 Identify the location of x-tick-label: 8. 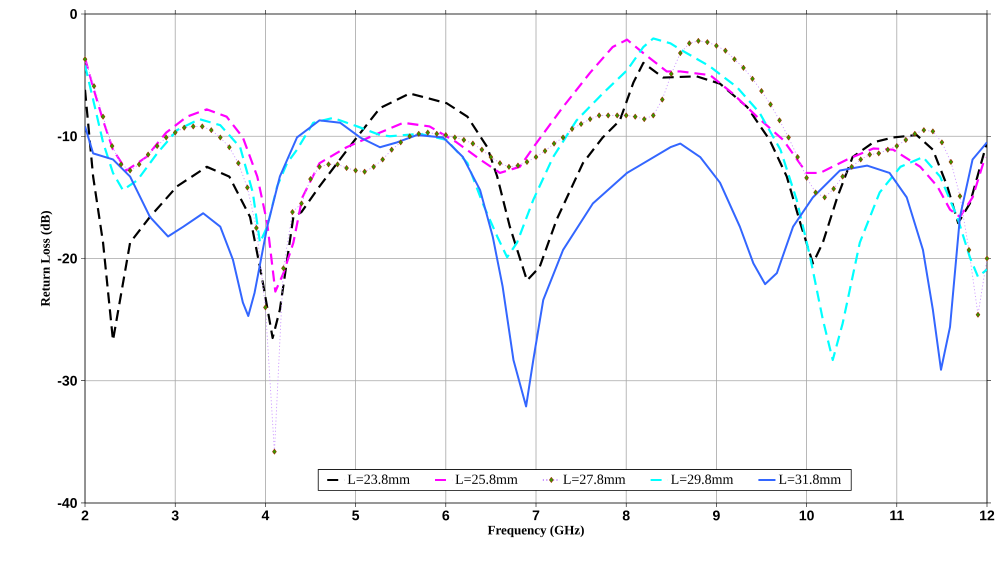
(626, 515).